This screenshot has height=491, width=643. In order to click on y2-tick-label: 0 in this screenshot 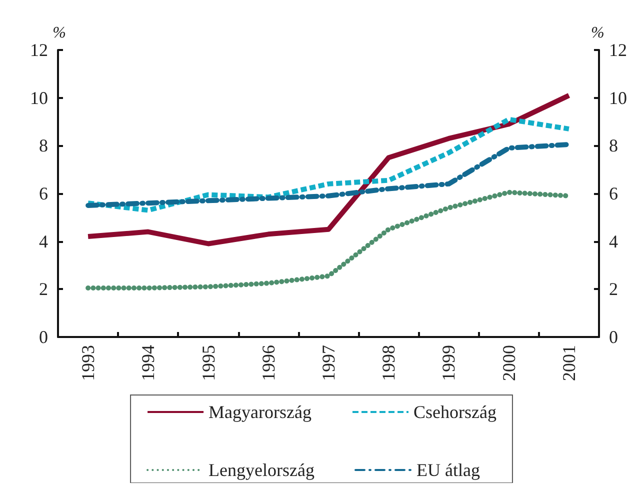, I will do `click(613, 337)`.